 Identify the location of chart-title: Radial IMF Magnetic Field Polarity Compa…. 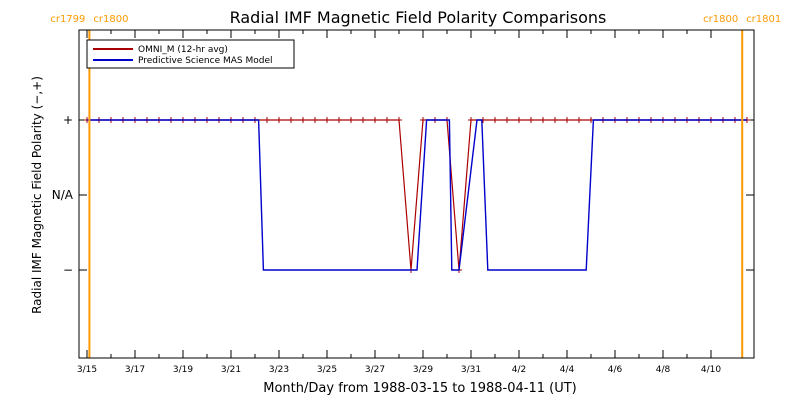
(418, 17).